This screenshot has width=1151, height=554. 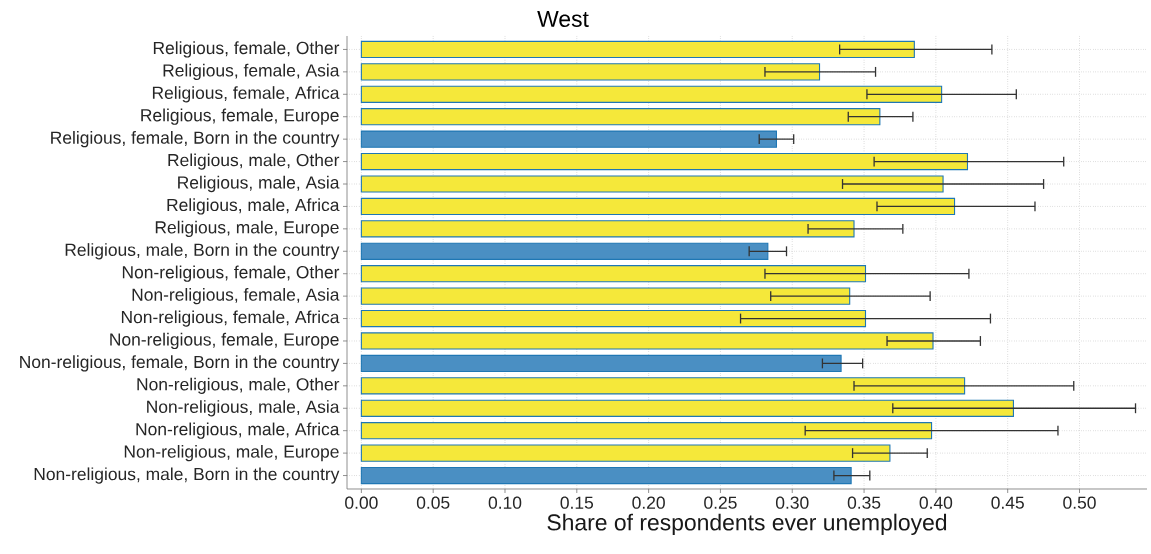 What do you see at coordinates (747, 524) in the screenshot?
I see `x-axis-title: Share of respondents ever unemployed` at bounding box center [747, 524].